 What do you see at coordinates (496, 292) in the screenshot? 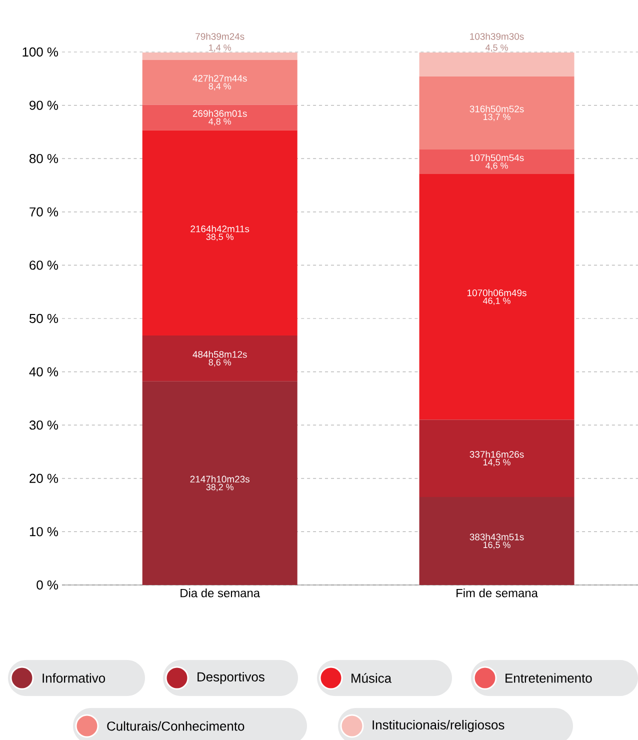
I see `annotation: 1070h06m49s` at bounding box center [496, 292].